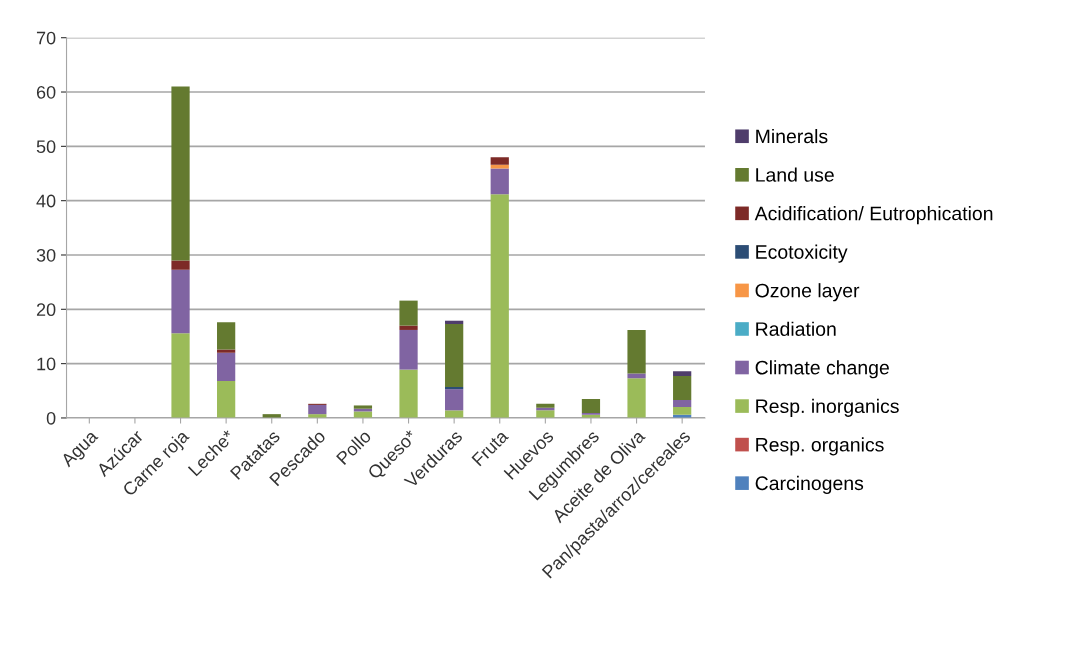  I want to click on y-tick-label: 50, so click(46, 147).